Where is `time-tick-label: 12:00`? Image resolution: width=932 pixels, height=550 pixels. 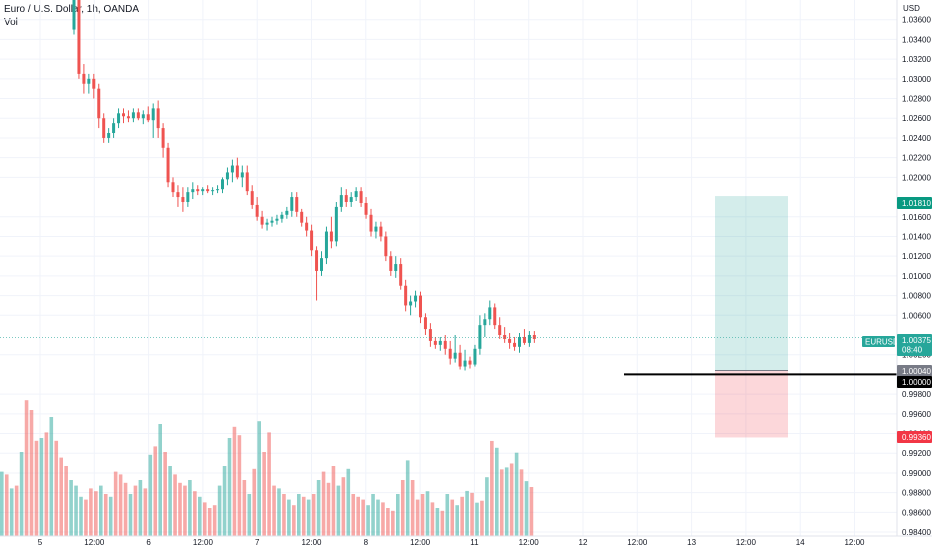
time-tick-label: 12:00 is located at coordinates (746, 542).